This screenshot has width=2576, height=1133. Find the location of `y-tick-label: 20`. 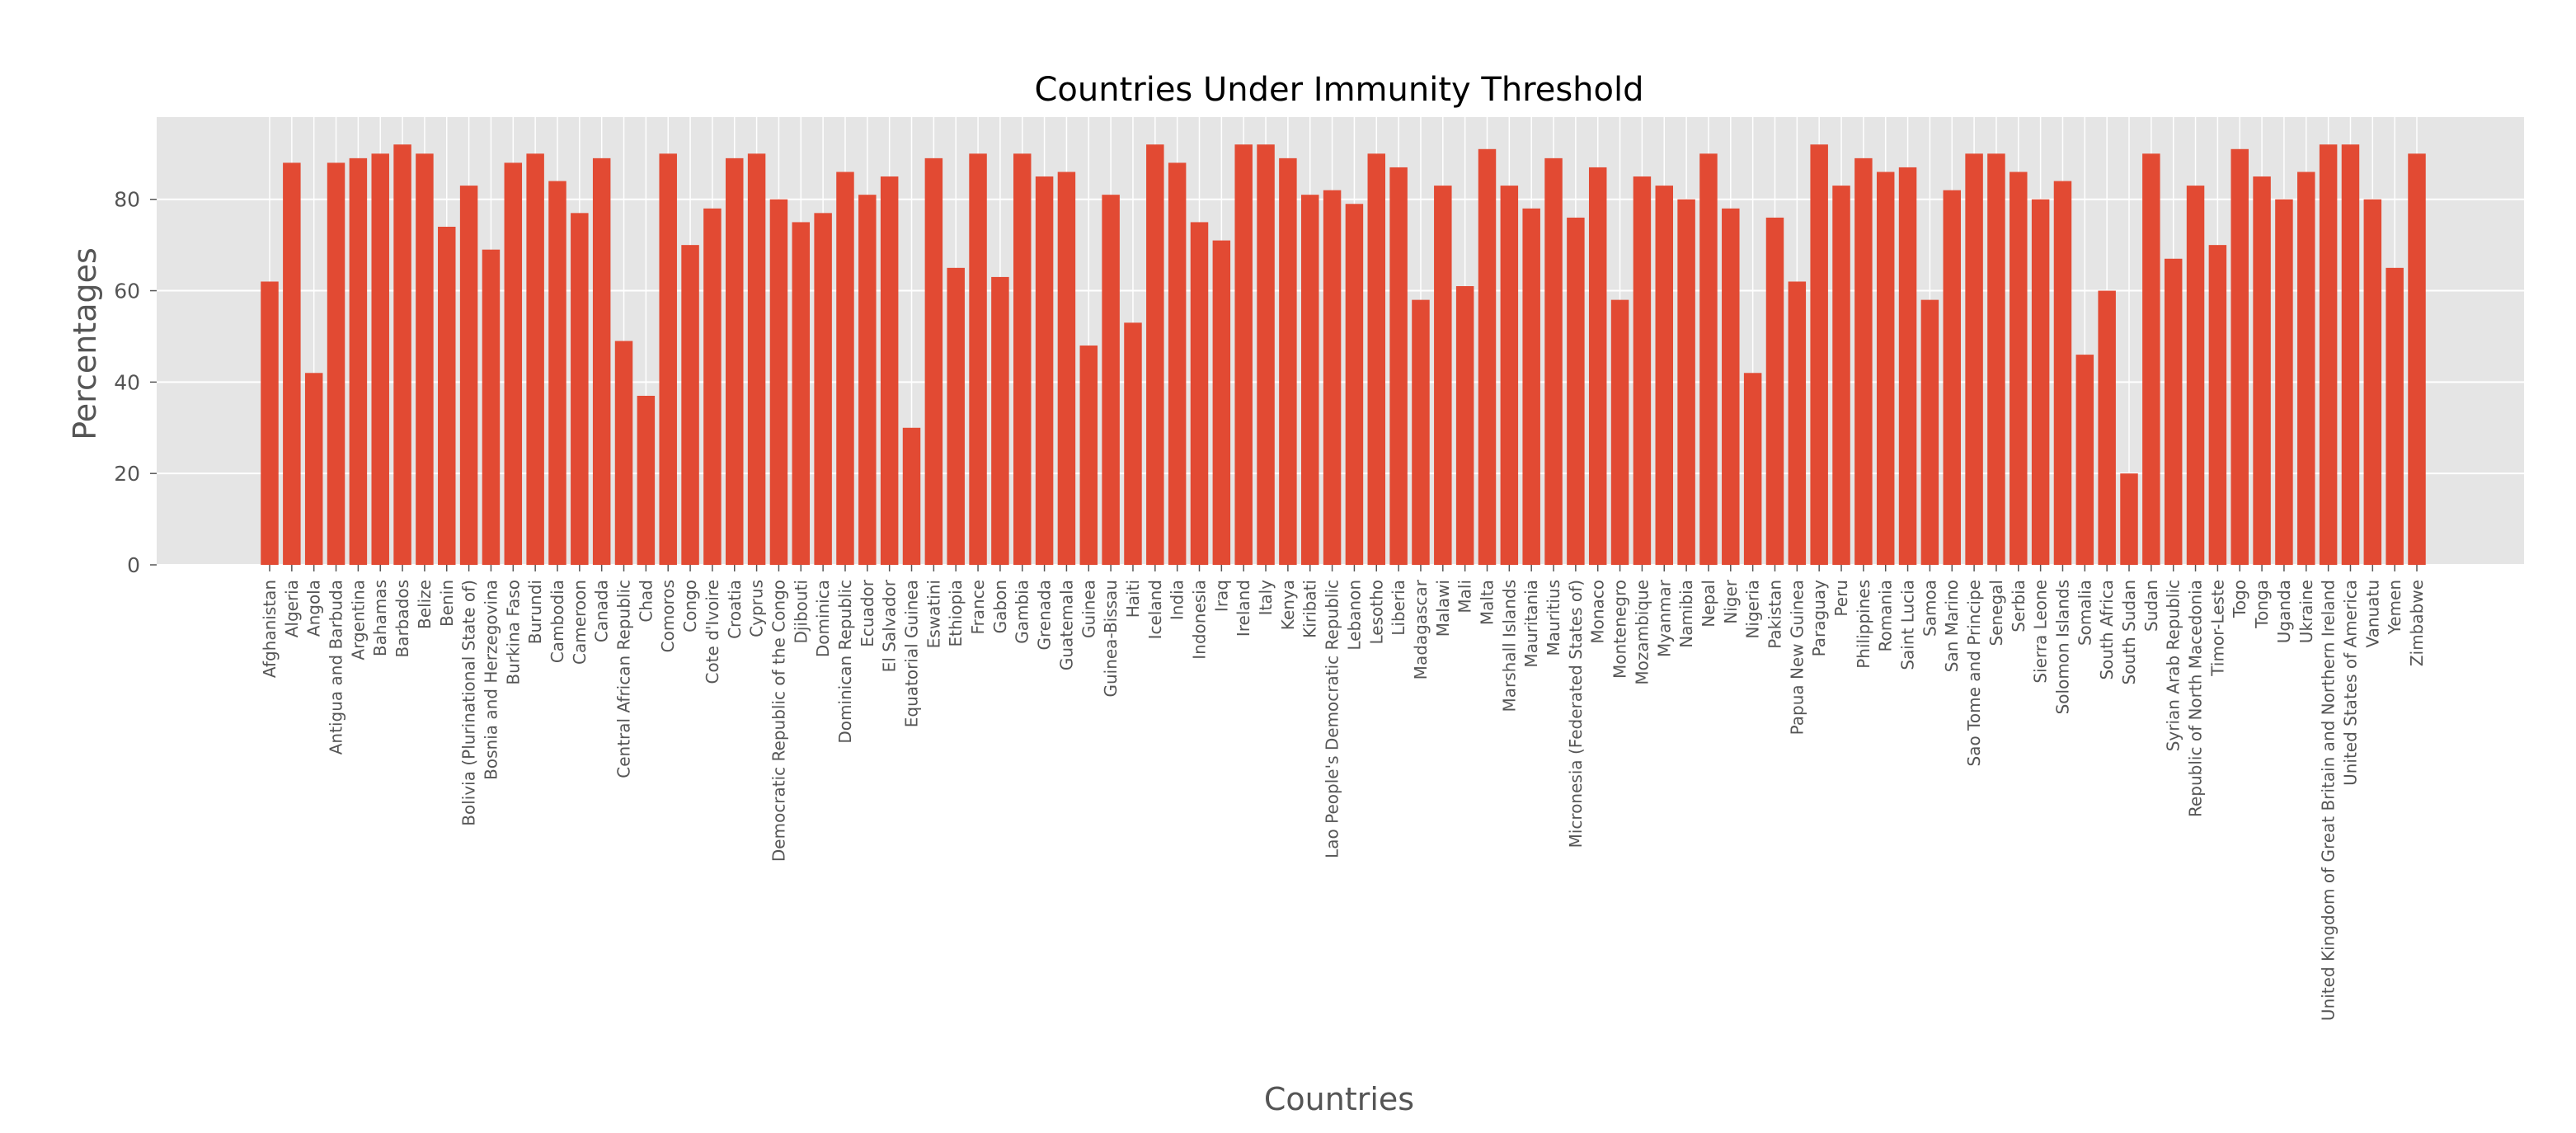

y-tick-label: 20 is located at coordinates (127, 474).